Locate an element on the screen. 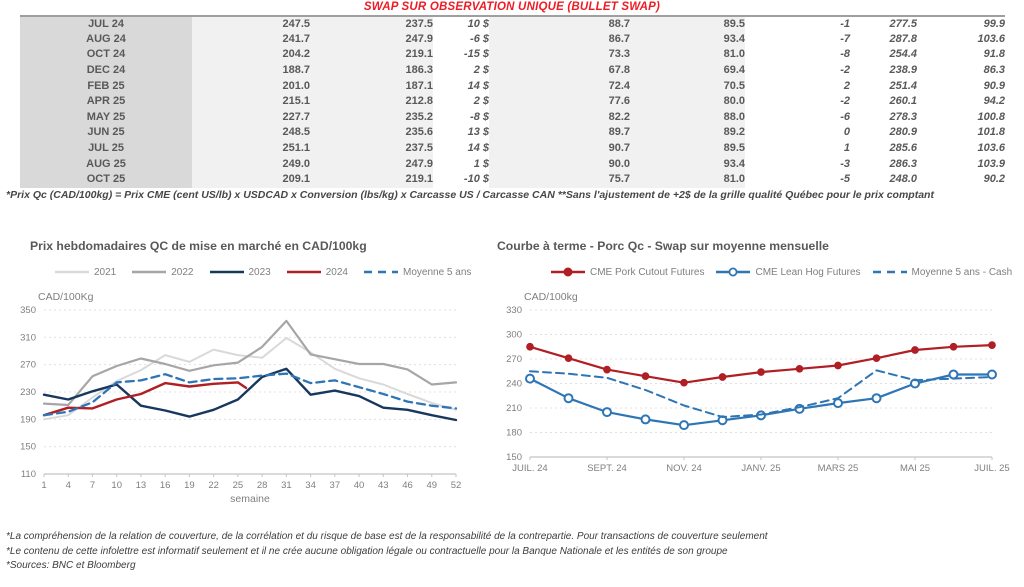  table-cell: 89.2 is located at coordinates (687, 133).